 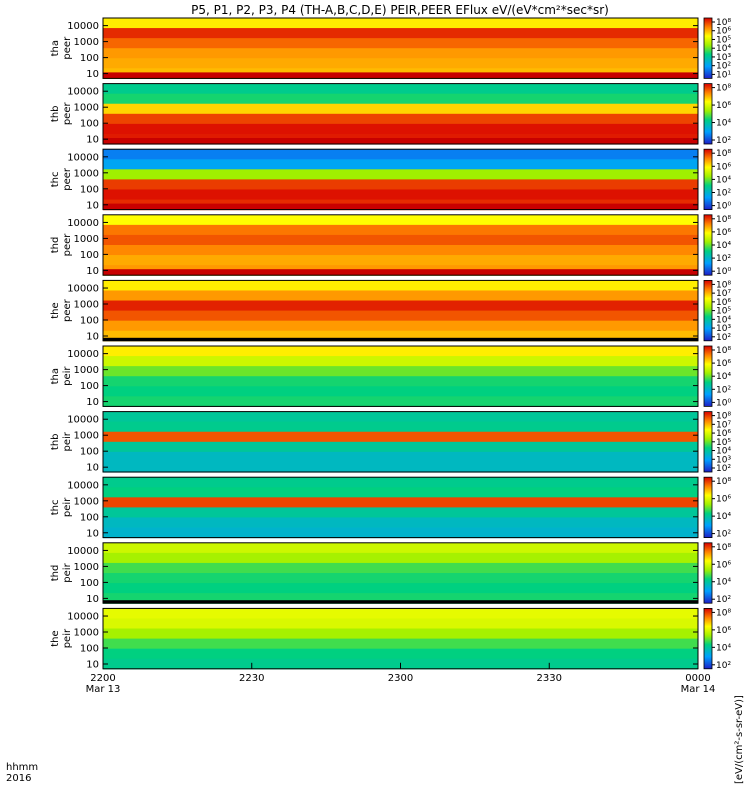 What do you see at coordinates (697, 678) in the screenshot?
I see `x-tick-label: 0000` at bounding box center [697, 678].